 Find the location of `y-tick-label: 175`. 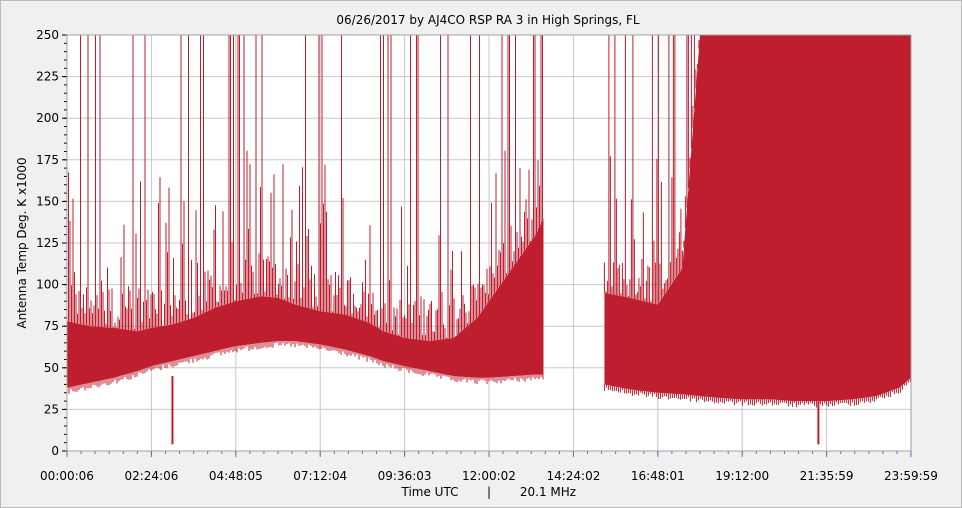

y-tick-label: 175 is located at coordinates (47, 160).